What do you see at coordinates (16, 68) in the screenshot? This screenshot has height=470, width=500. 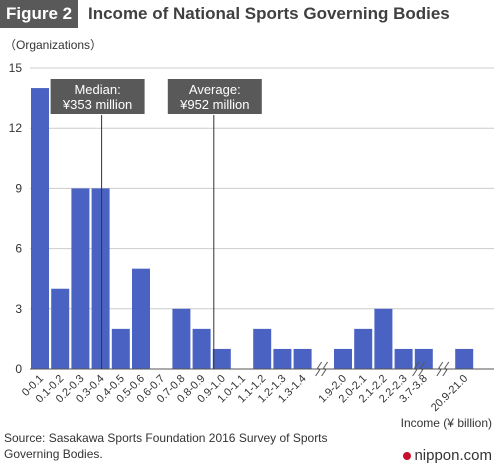 I see `y-tick-label: 15` at bounding box center [16, 68].